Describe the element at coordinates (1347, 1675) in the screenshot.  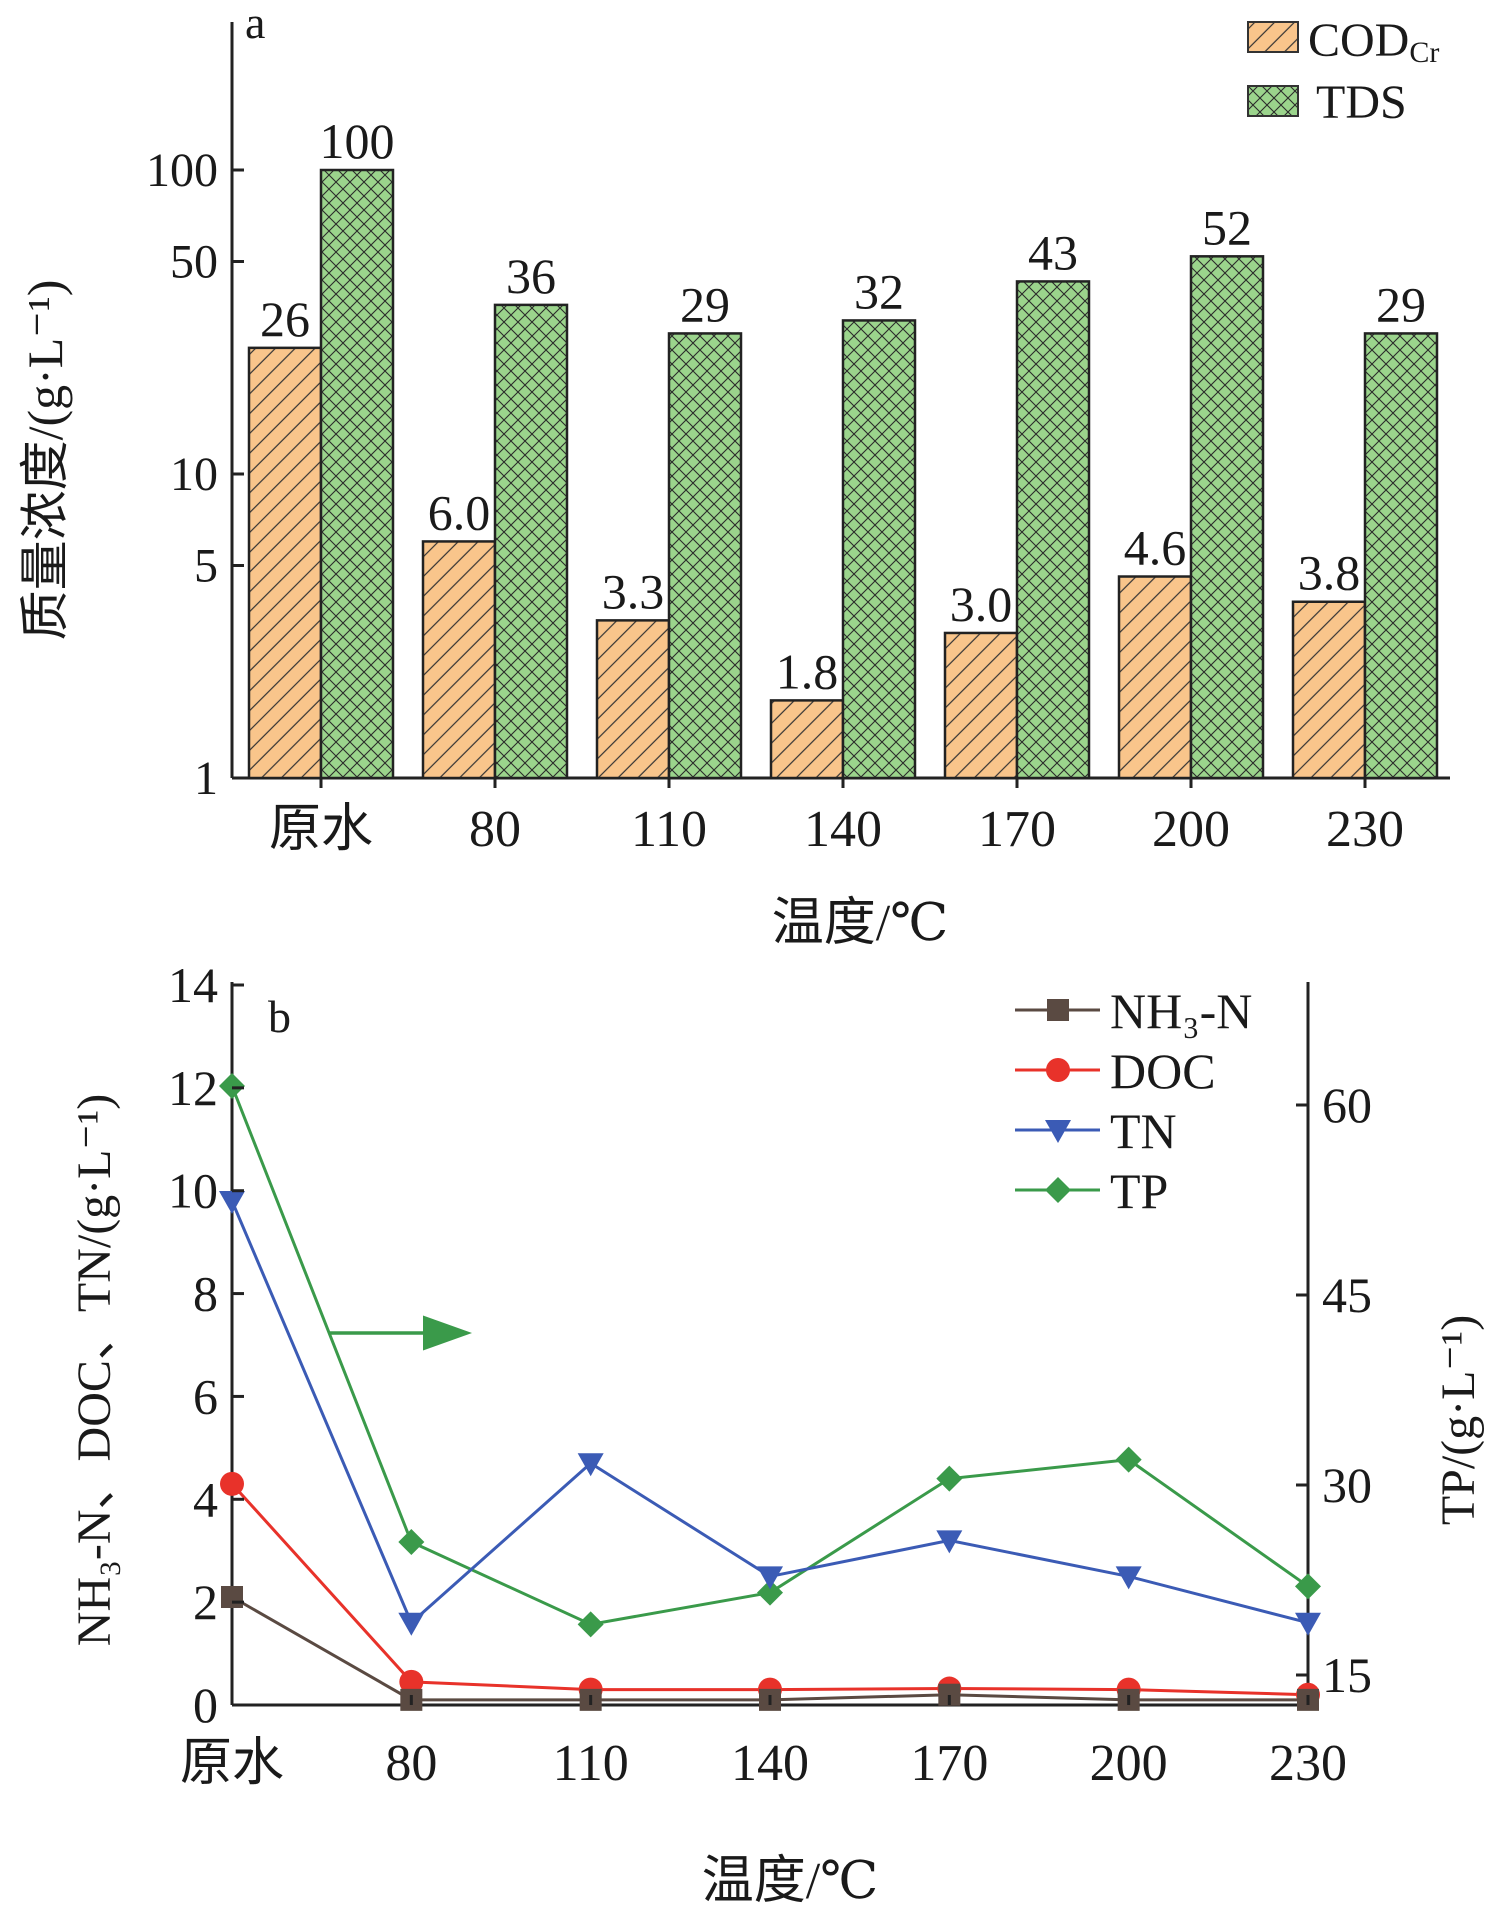
I see `panel-b-right-tick-label: 15` at that location.